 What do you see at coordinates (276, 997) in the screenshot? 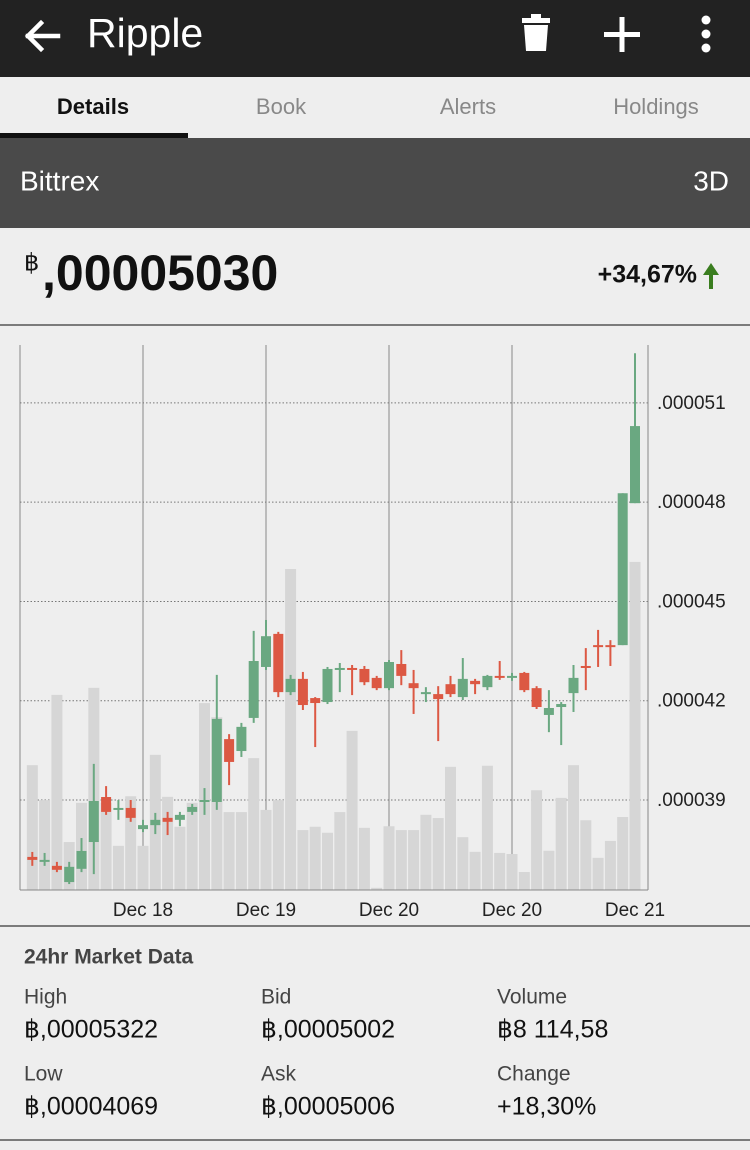
I see `stat-label: Bid` at bounding box center [276, 997].